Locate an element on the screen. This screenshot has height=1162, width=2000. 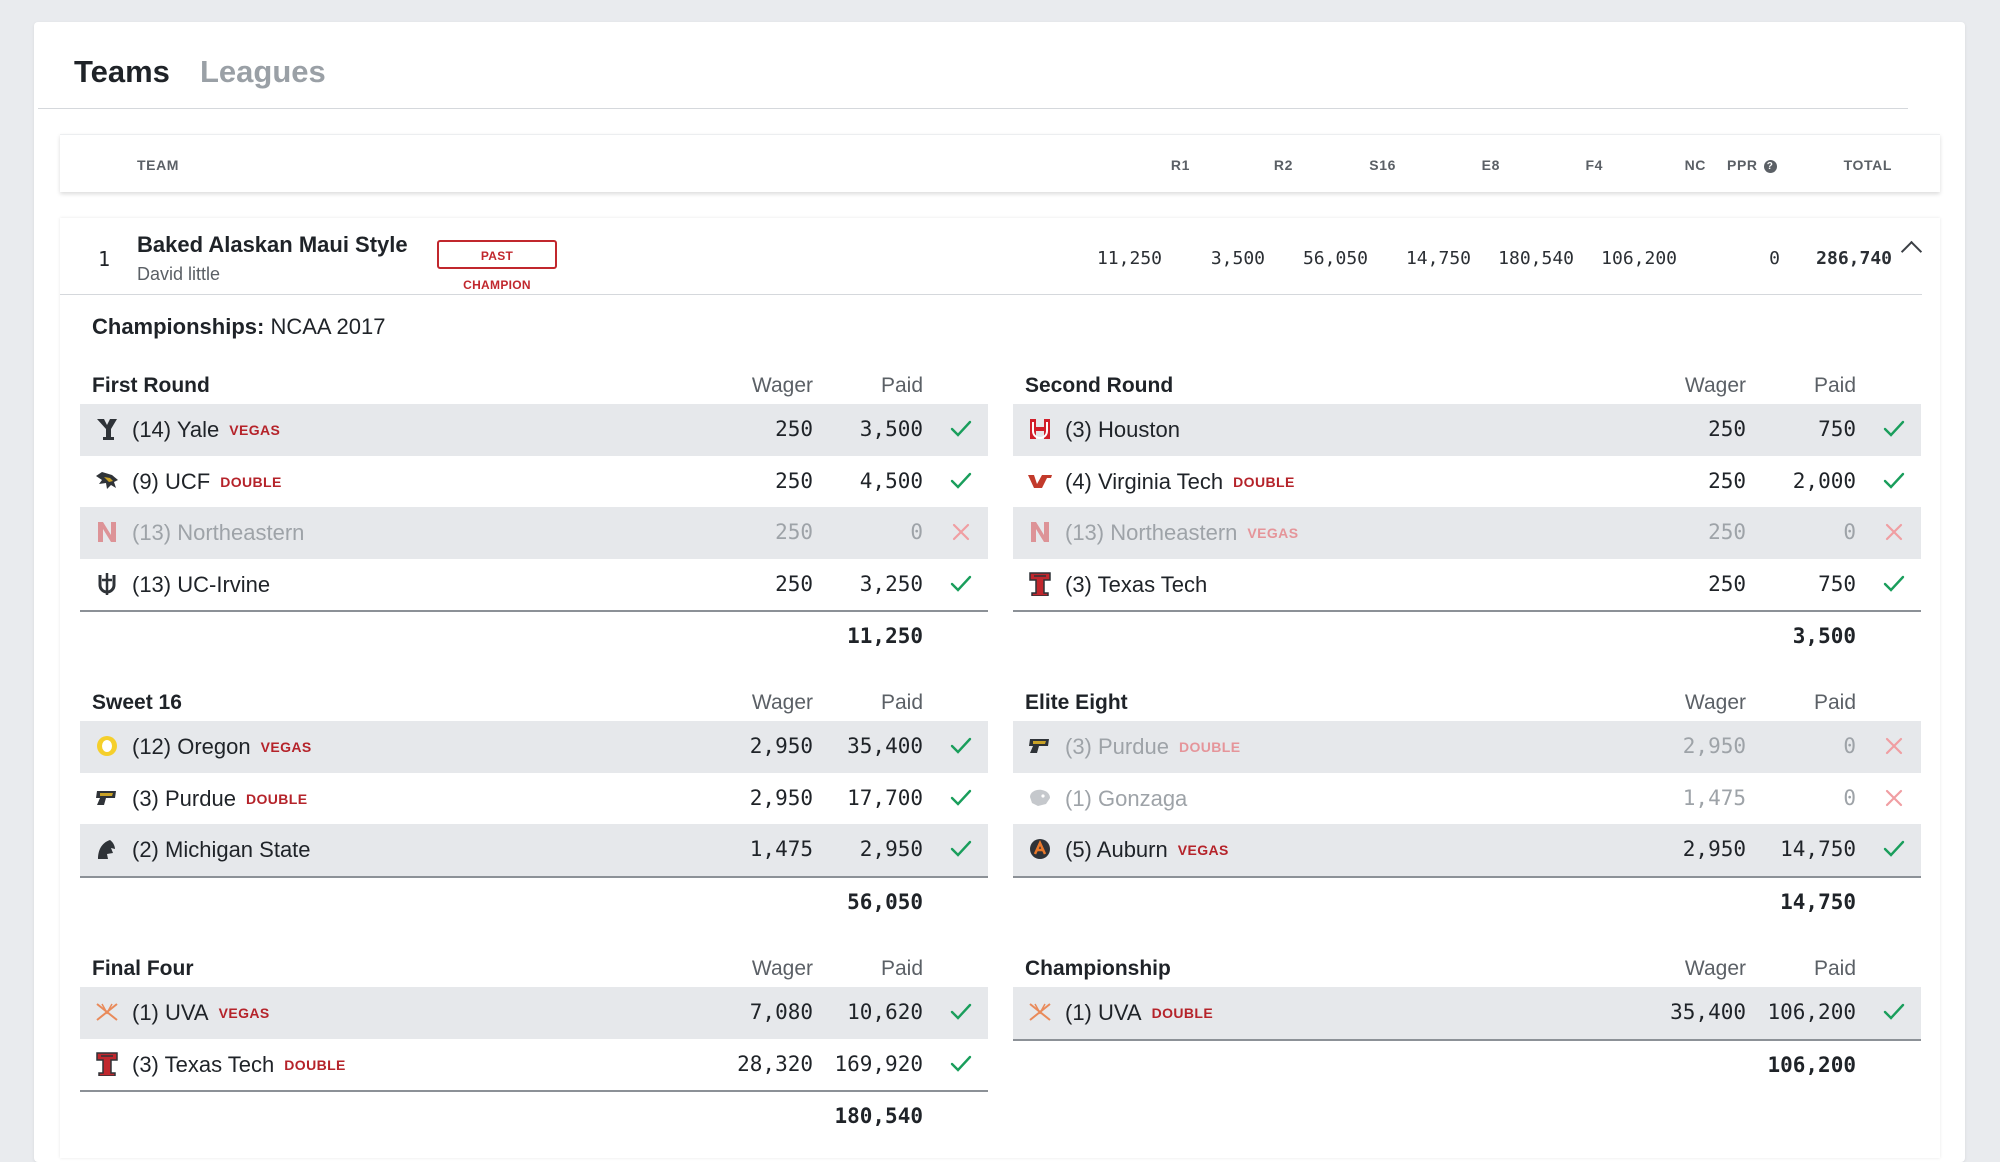
pick-row: (3) Texas Tech 250 750 is located at coordinates (1467, 585).